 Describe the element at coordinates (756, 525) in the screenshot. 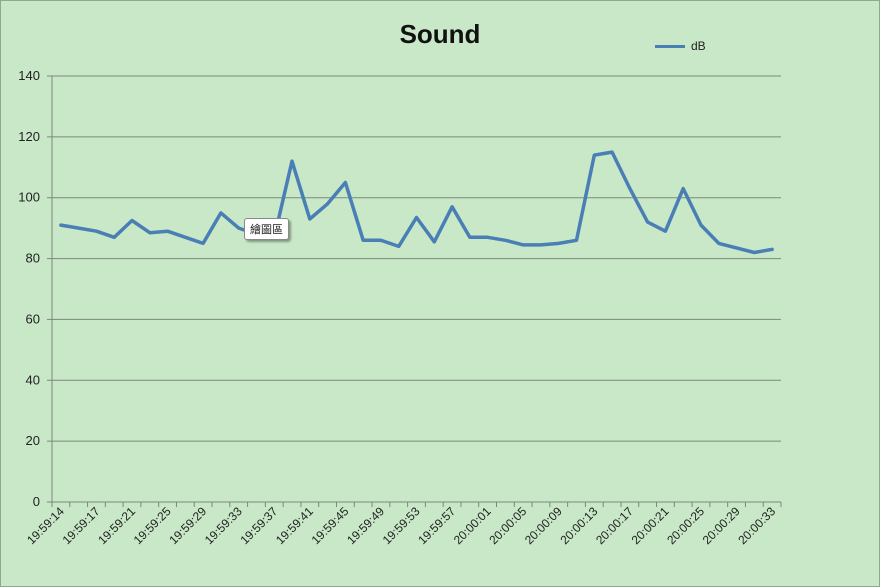

I see `x-tick-label: 20:00:33` at that location.